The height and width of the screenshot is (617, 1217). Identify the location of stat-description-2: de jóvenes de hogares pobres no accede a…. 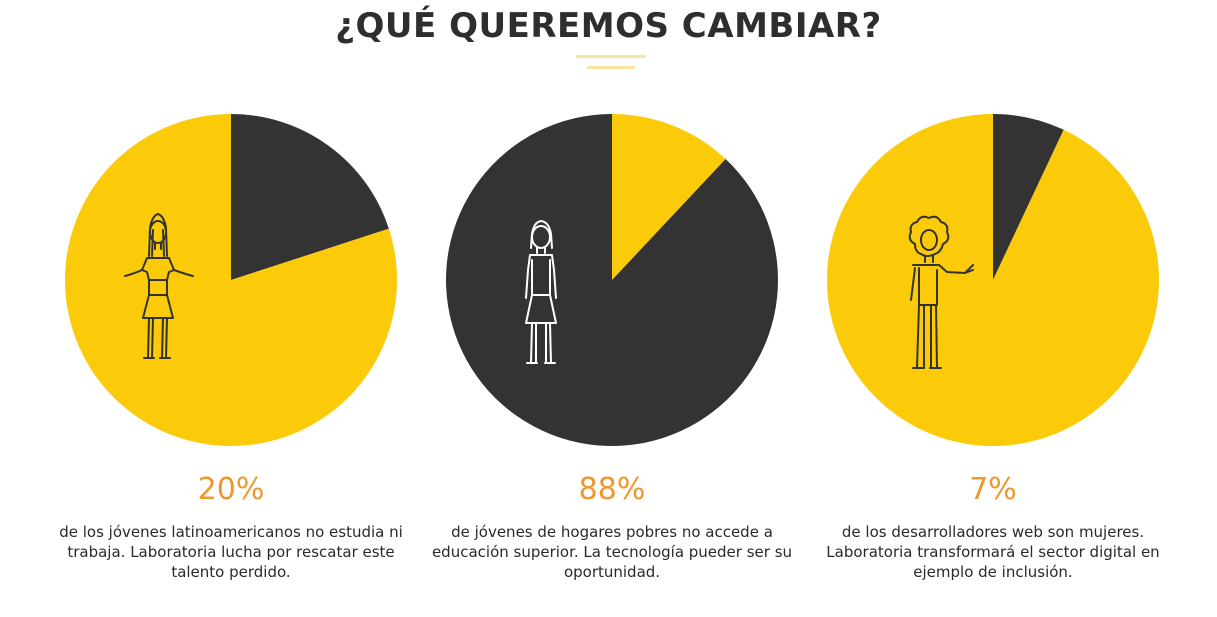
(612, 552).